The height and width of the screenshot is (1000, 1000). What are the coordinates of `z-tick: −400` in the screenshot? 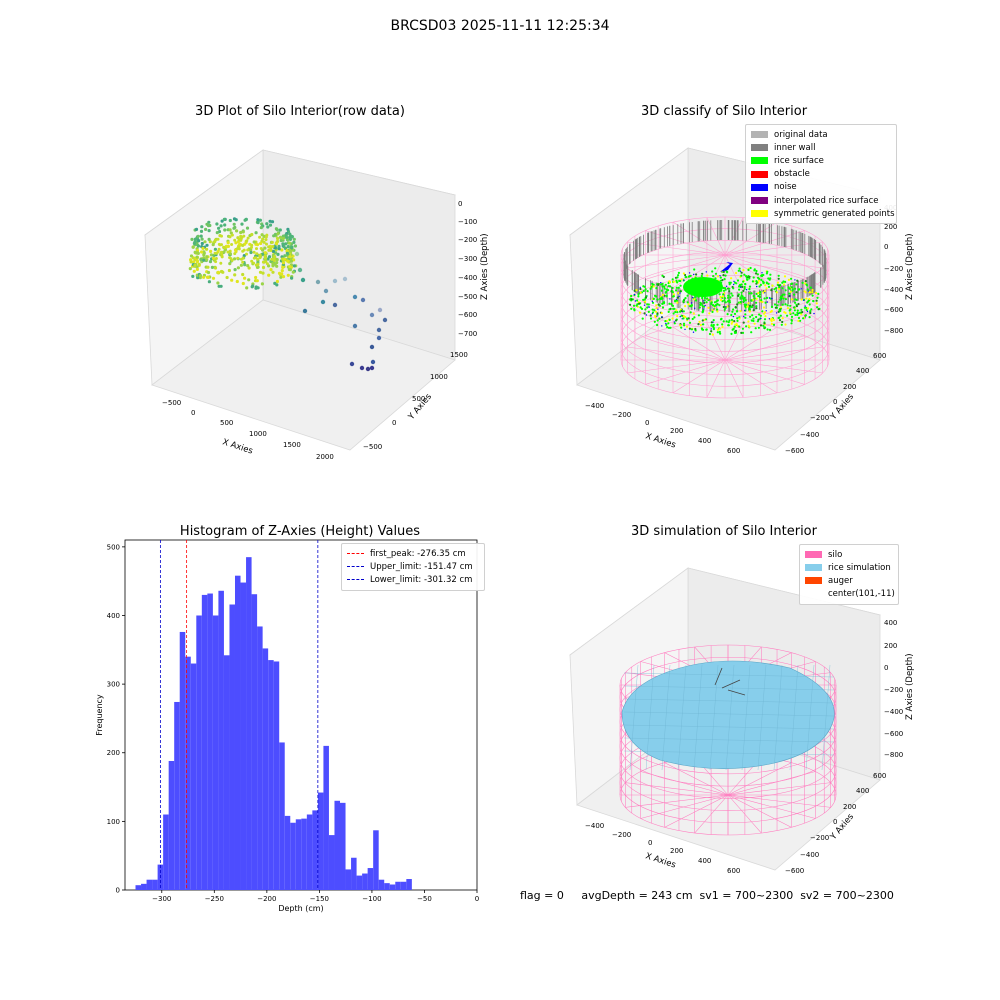 It's located at (893, 712).